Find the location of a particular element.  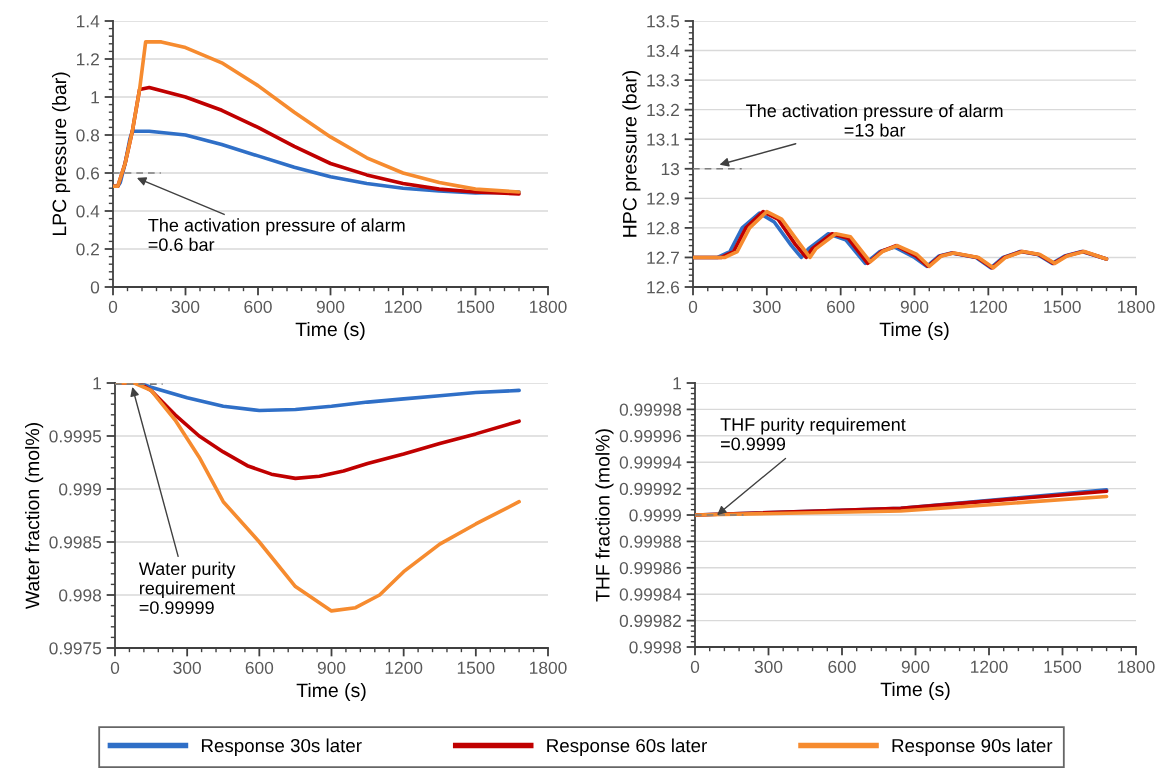

y-tick-label: 0.99982 is located at coordinates (650, 621).